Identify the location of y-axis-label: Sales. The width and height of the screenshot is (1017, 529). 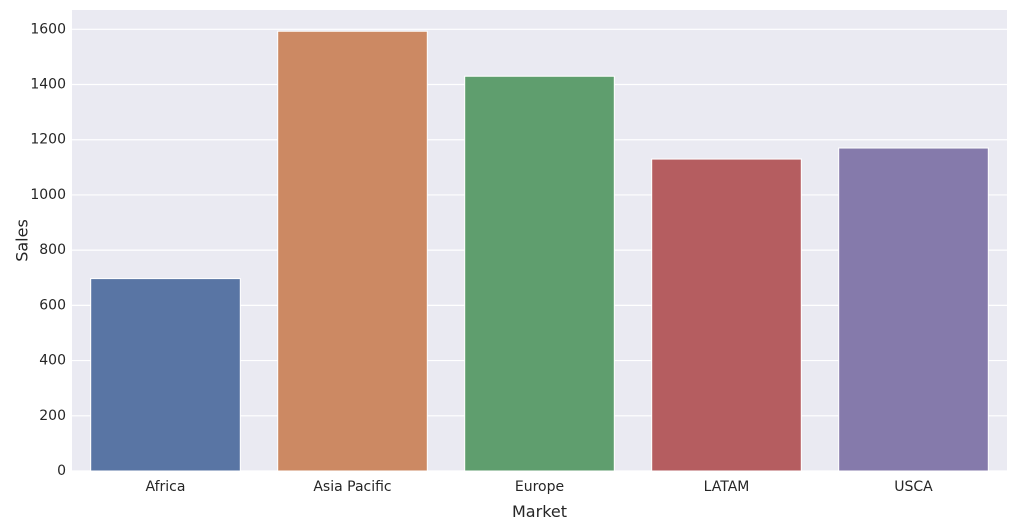
(22, 240).